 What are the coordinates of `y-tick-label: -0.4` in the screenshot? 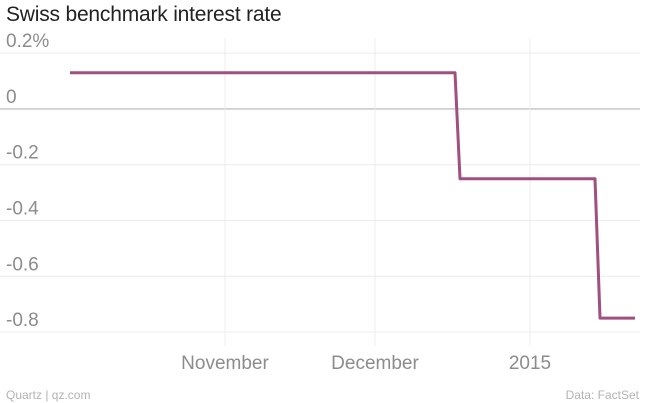 It's located at (22, 208).